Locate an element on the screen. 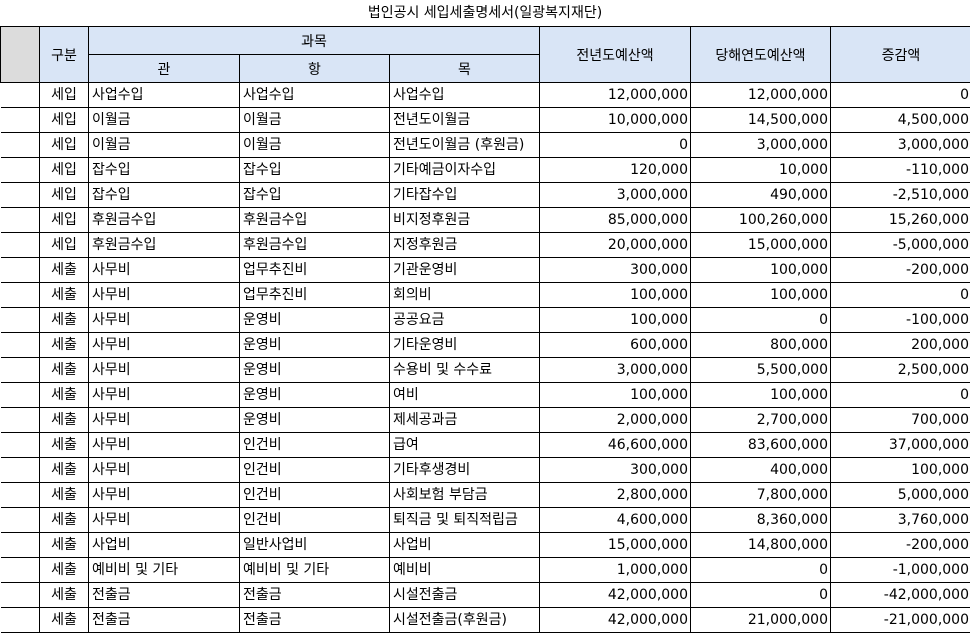  cell-prev-budget: 120,000 is located at coordinates (615, 170).